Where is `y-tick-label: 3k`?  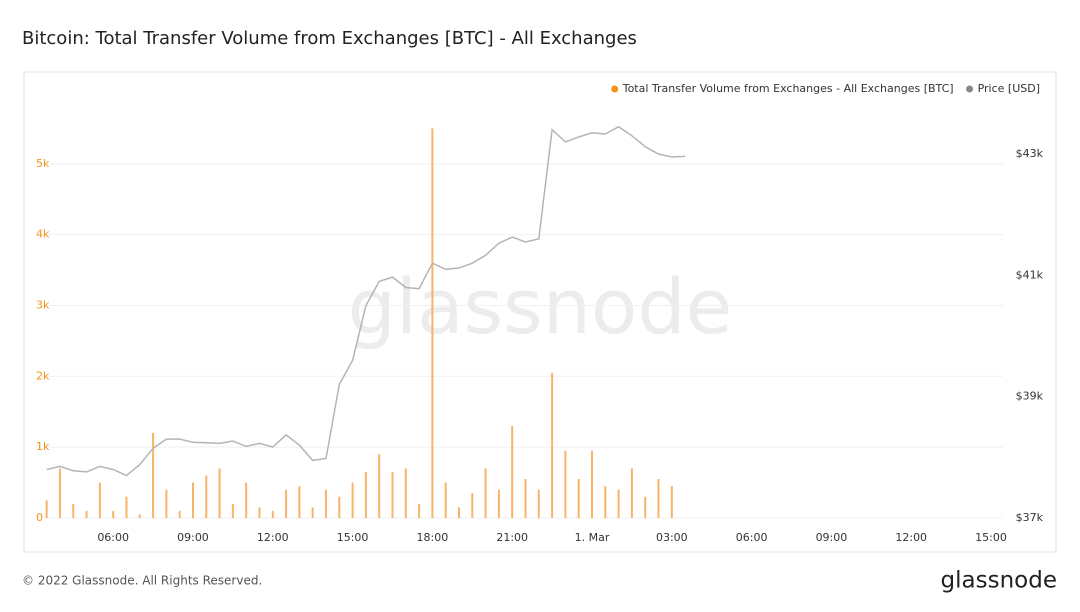 y-tick-label: 3k is located at coordinates (43, 304).